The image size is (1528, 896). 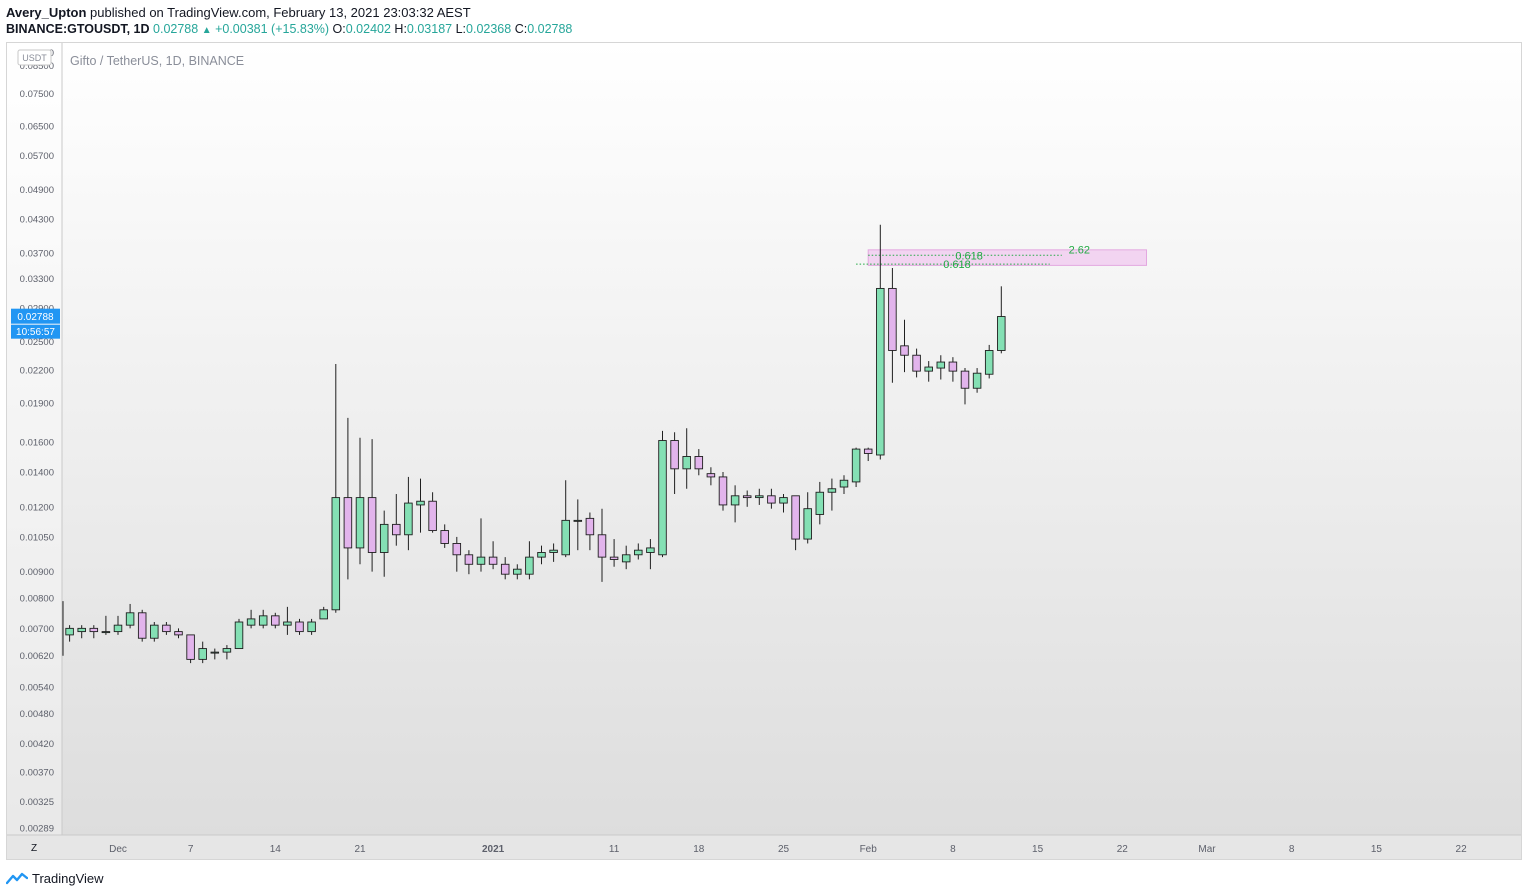 What do you see at coordinates (34, 439) in the screenshot?
I see `price-scale-panel` at bounding box center [34, 439].